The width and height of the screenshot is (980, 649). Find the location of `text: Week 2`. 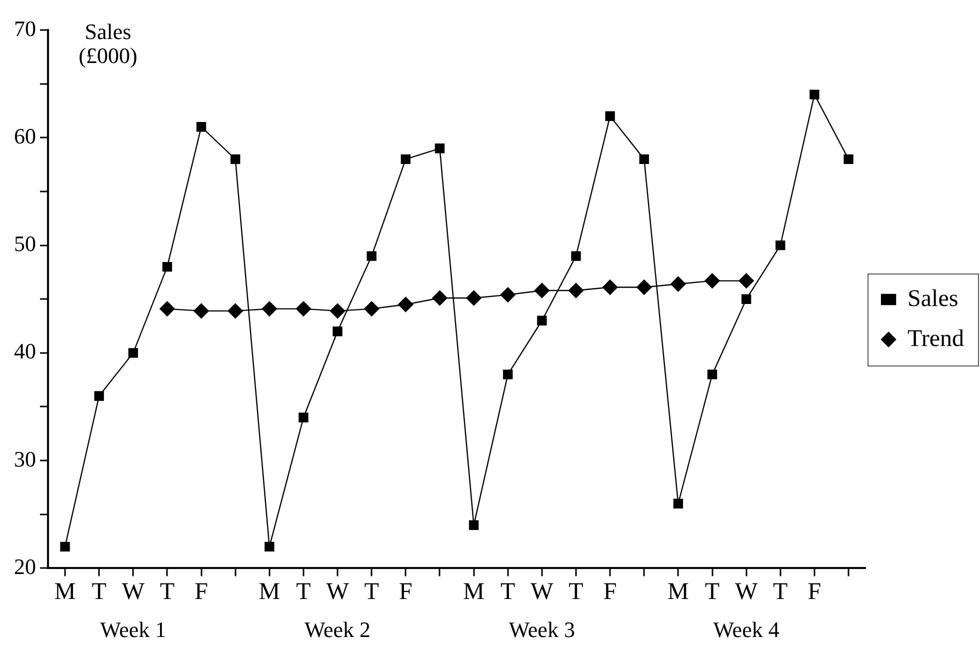

text: Week 2 is located at coordinates (337, 629).